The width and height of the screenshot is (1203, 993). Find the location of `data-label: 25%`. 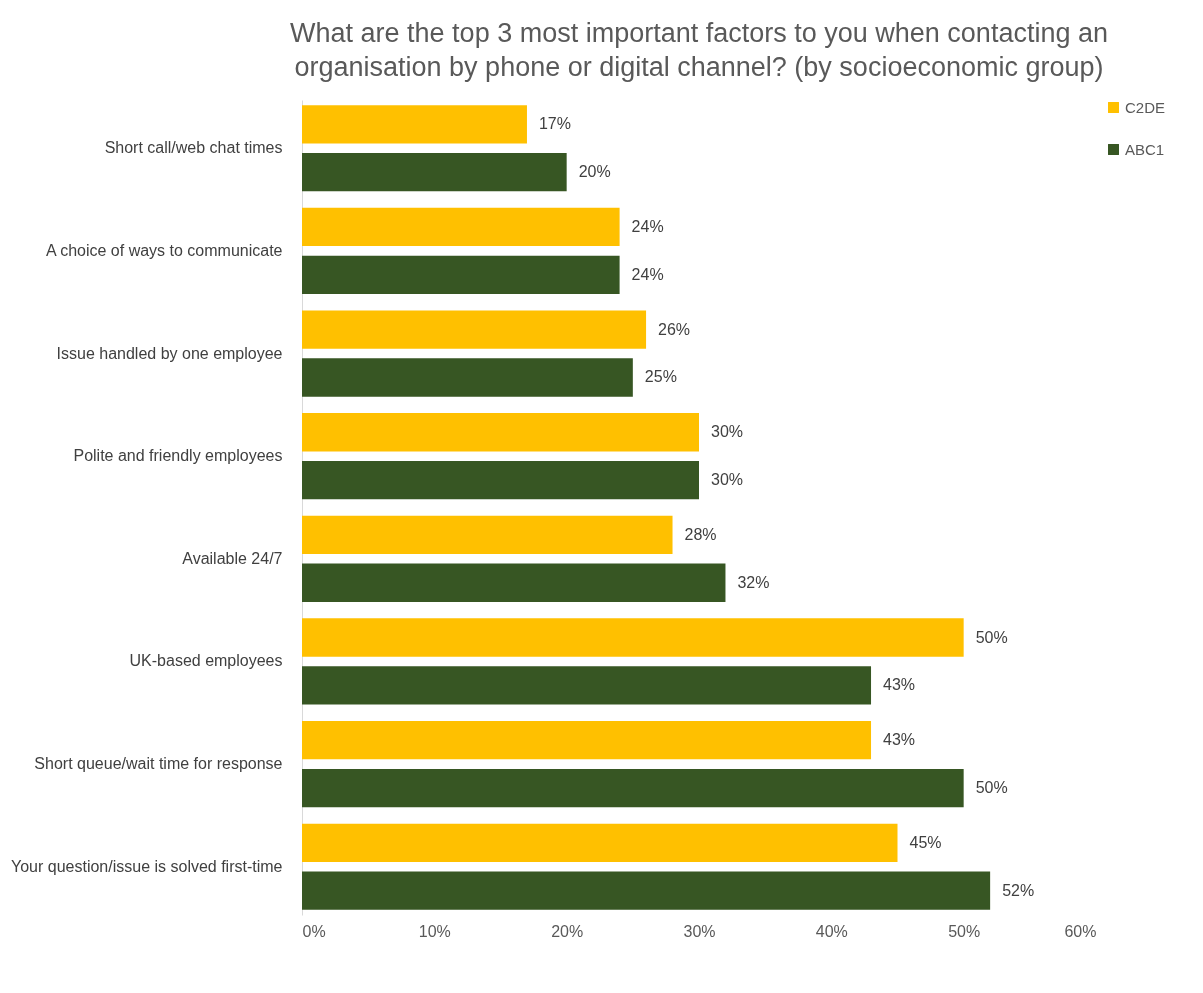

data-label: 25% is located at coordinates (660, 377).